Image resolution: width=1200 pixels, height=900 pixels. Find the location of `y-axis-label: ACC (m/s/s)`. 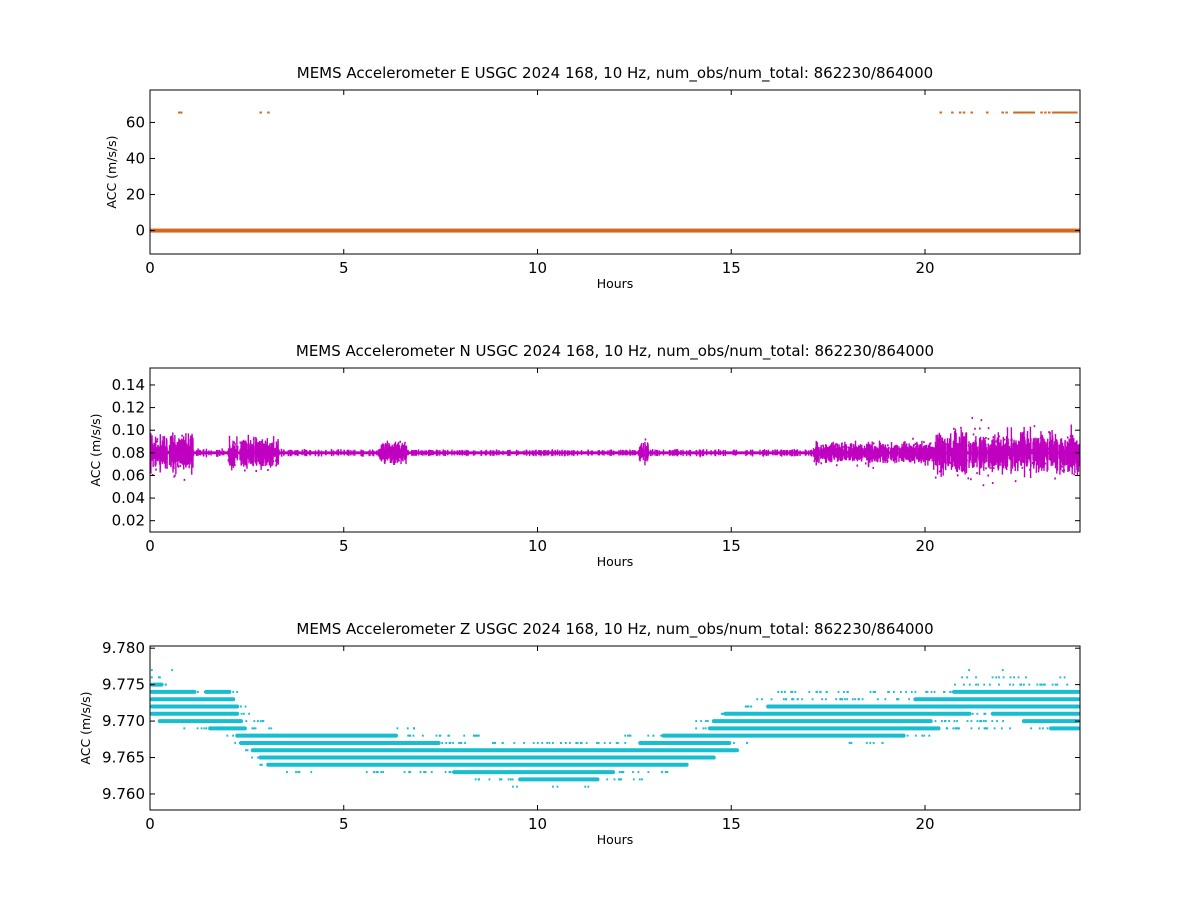

y-axis-label: ACC (m/s/s) is located at coordinates (85, 727).